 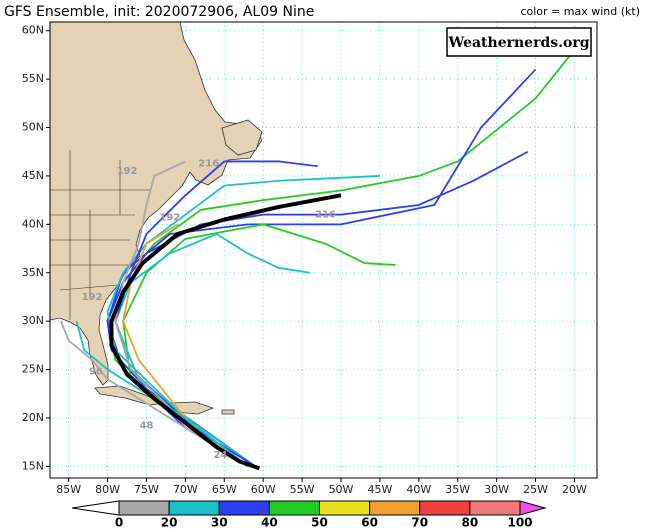 I want to click on watermark-box, so click(x=519, y=42).